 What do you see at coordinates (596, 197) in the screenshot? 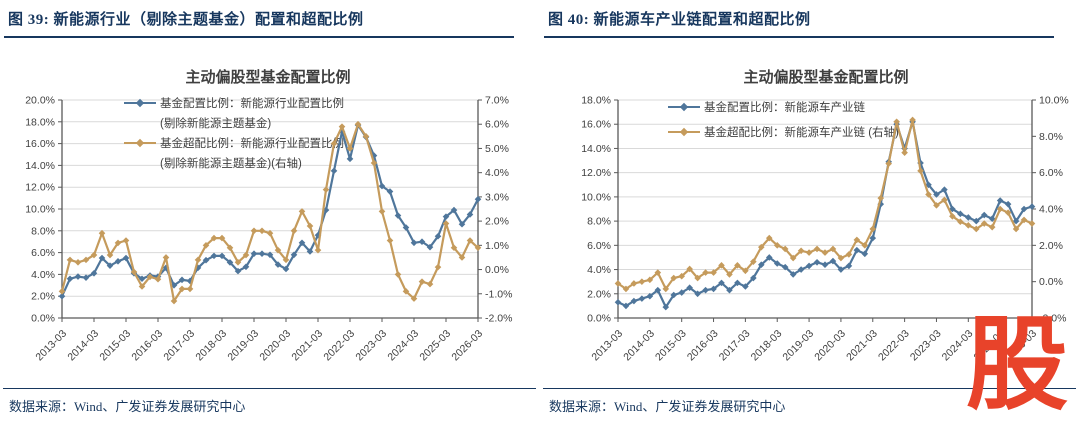
I see `left-axis-label: 10.0%` at bounding box center [596, 197].